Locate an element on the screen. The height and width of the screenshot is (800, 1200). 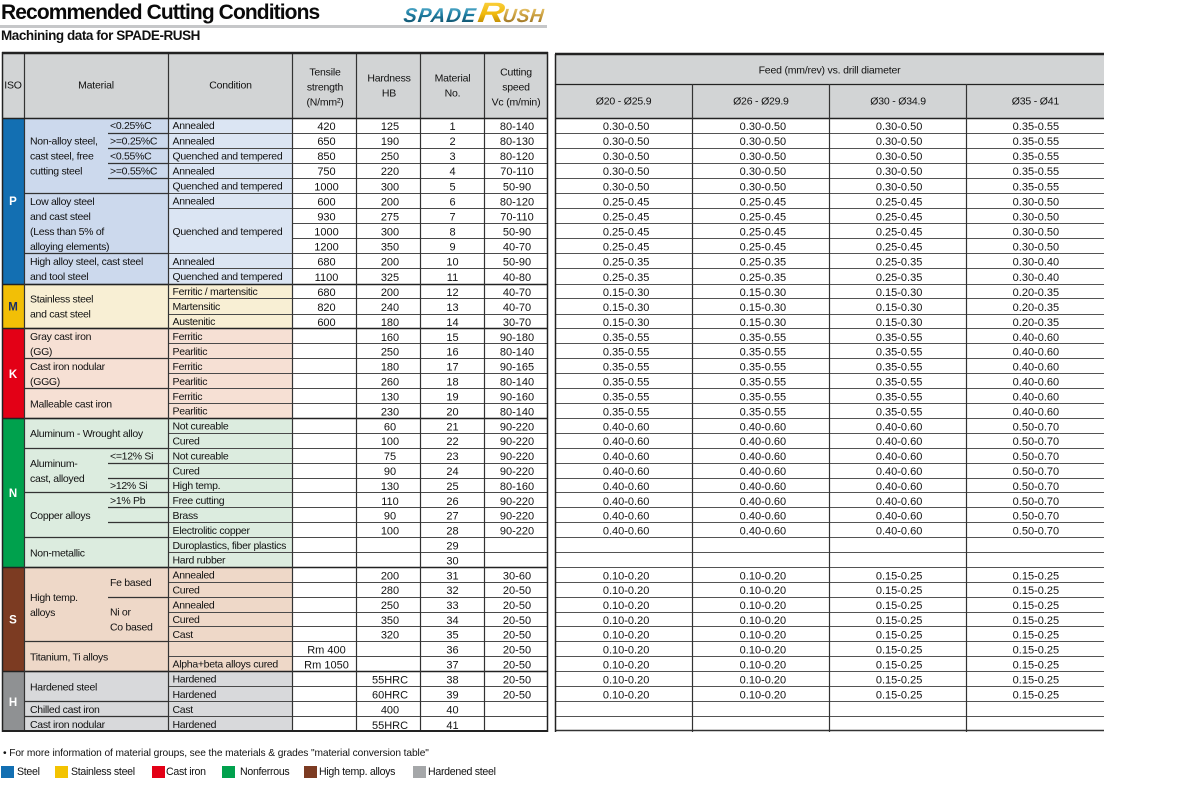
svg-text: 350 is located at coordinates (390, 248).